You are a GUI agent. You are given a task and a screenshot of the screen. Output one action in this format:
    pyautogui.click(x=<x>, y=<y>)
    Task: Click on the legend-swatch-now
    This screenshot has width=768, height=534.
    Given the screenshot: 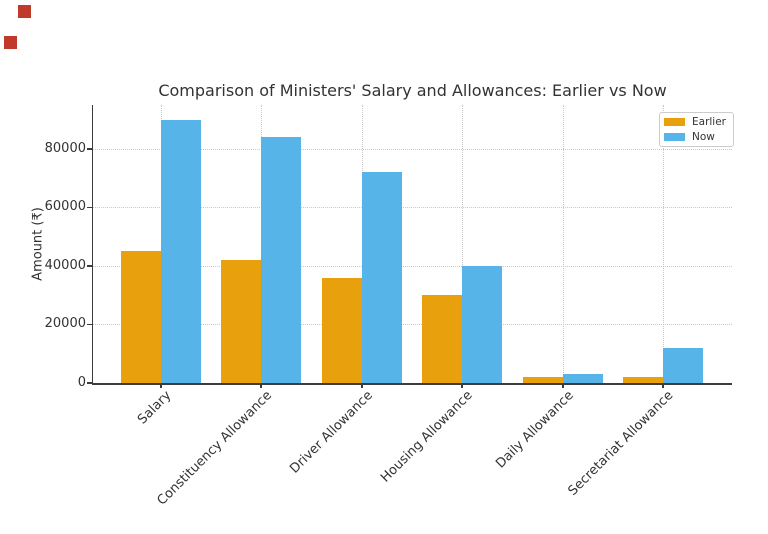 What is the action you would take?
    pyautogui.click(x=674, y=137)
    